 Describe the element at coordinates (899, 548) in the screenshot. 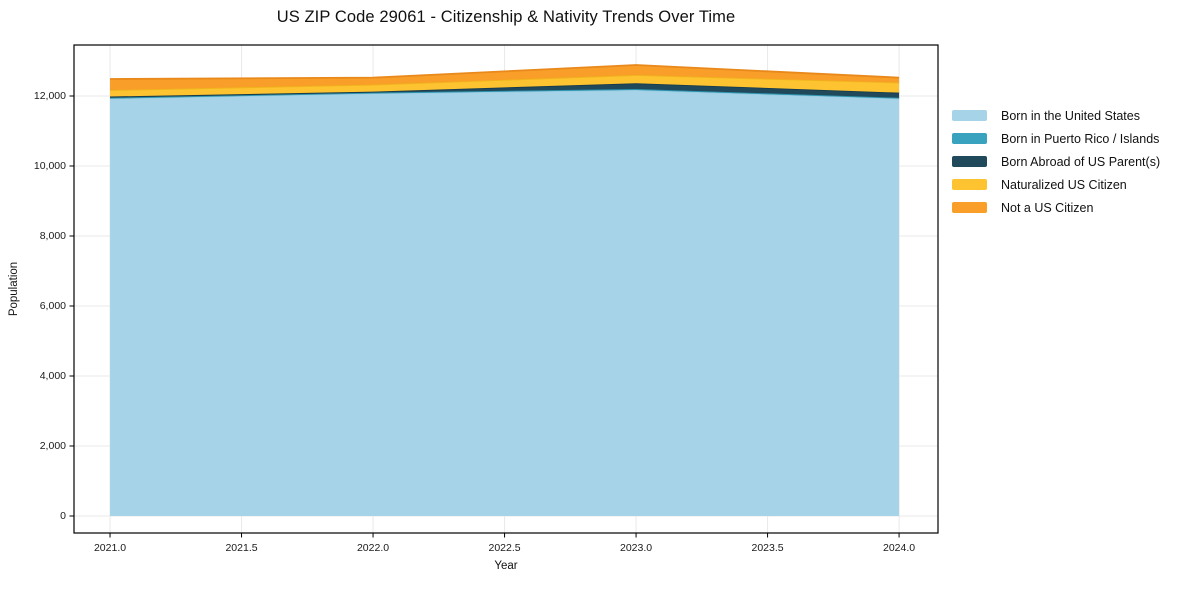

I see `x-tick-label: 2024.0` at that location.